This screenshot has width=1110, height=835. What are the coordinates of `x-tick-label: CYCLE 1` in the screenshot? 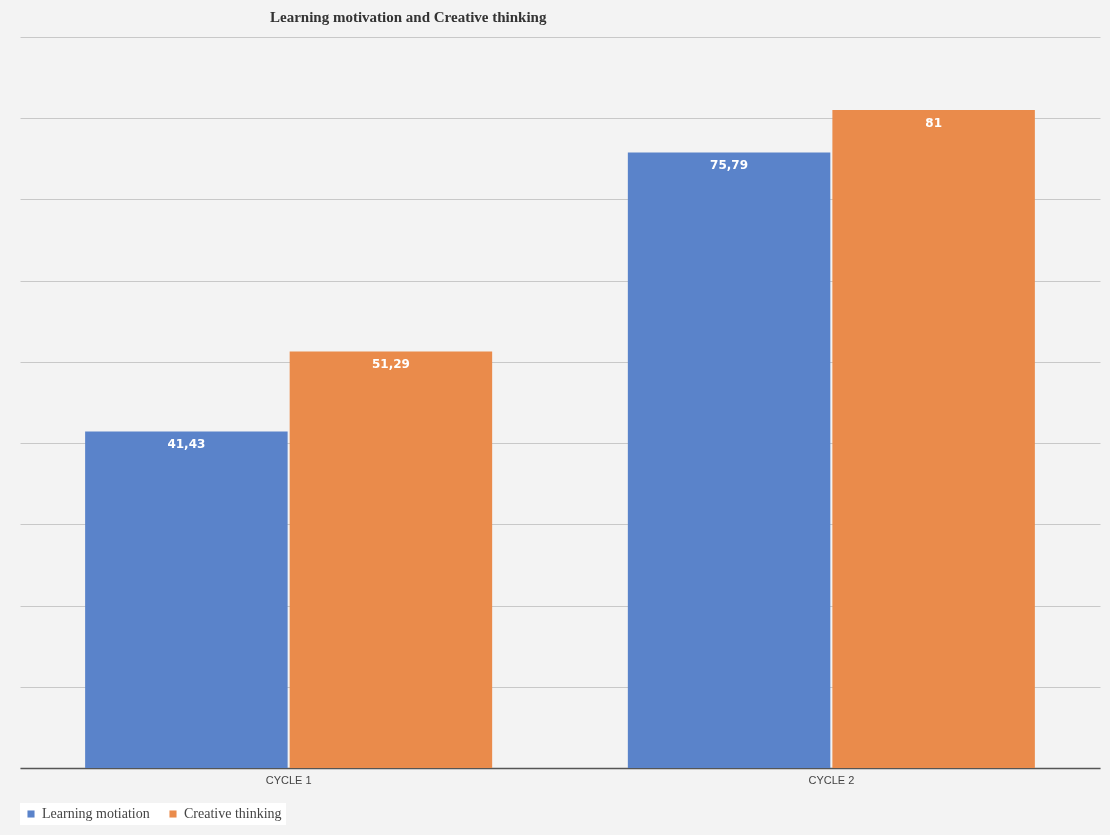 It's located at (288, 779).